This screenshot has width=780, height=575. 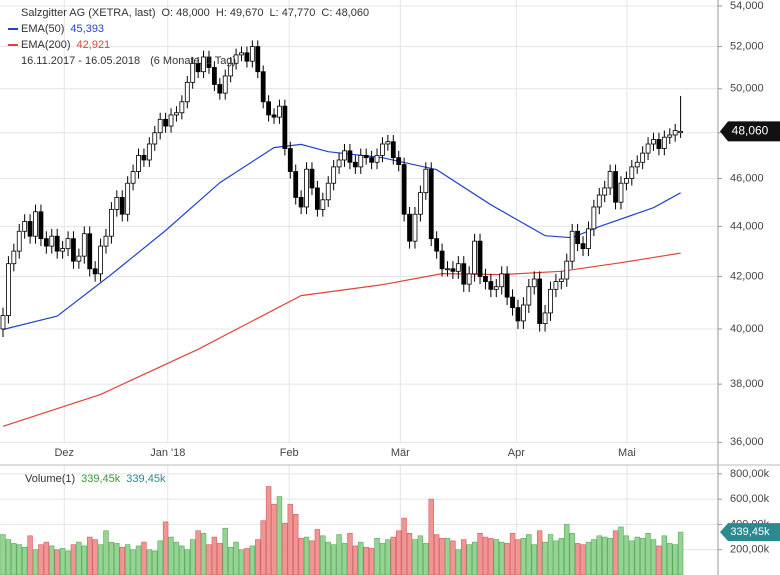 I want to click on legend-label: EMA(200), so click(x=46, y=45).